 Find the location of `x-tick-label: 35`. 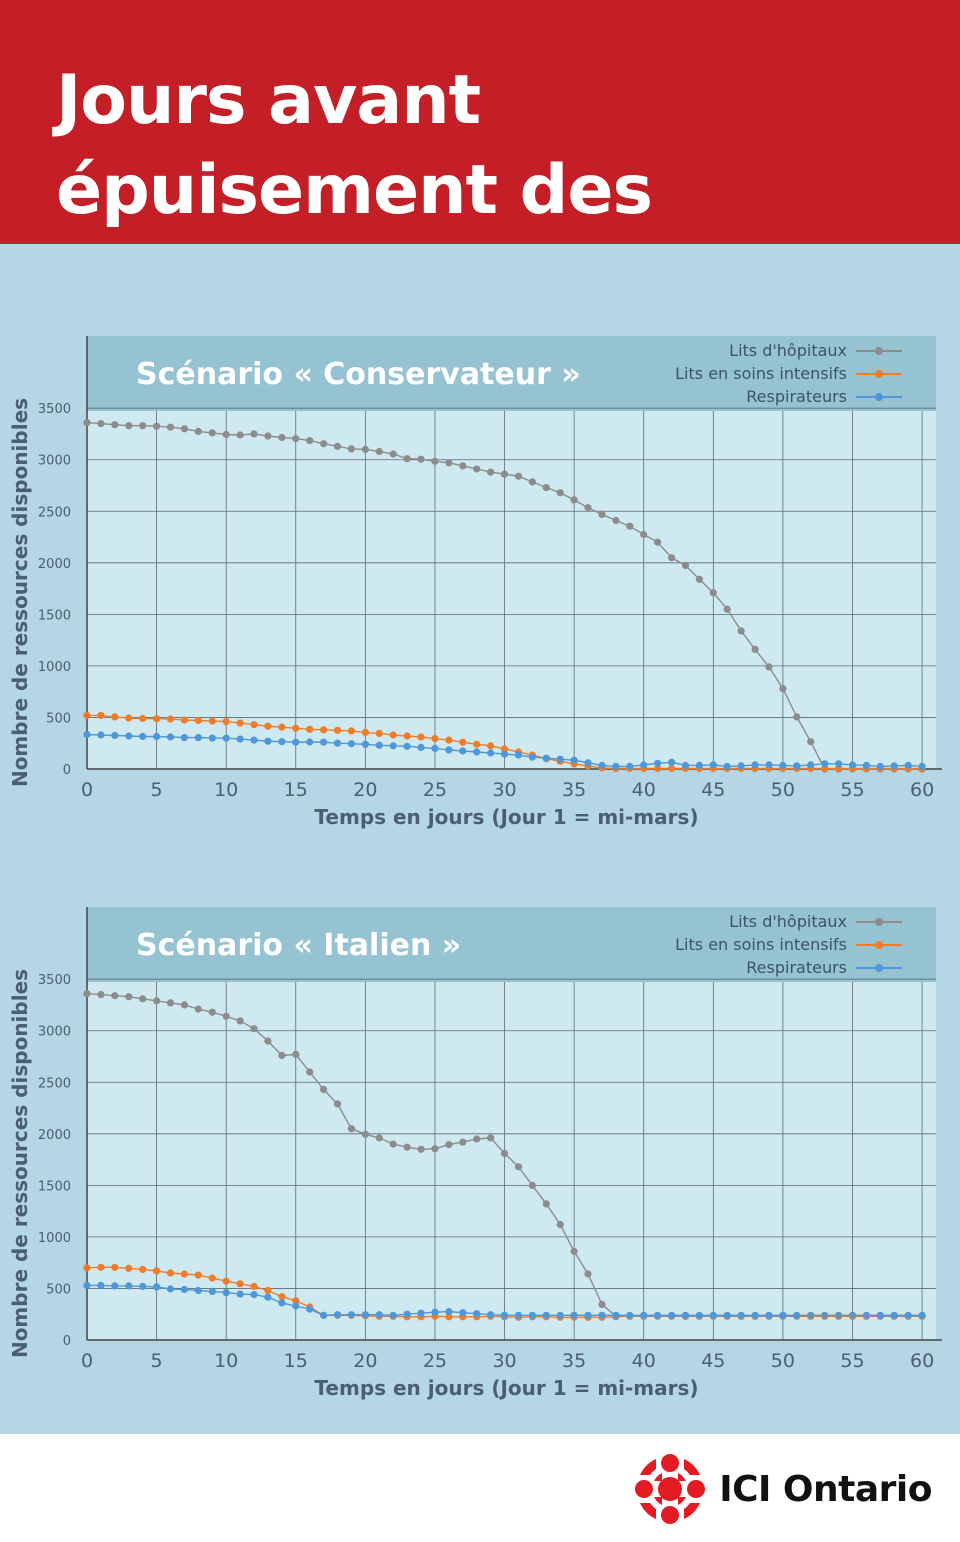

x-tick-label: 35 is located at coordinates (574, 790).